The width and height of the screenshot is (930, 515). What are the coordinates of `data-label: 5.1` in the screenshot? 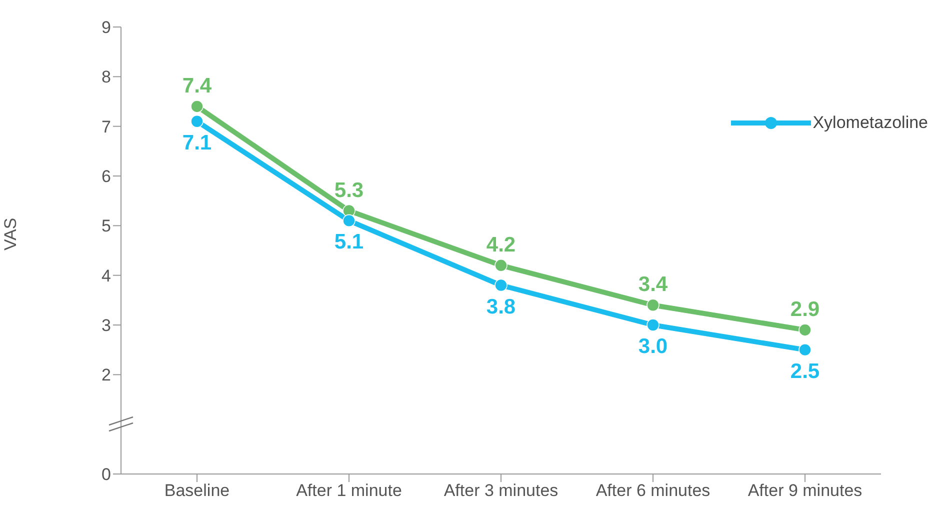 It's located at (349, 242).